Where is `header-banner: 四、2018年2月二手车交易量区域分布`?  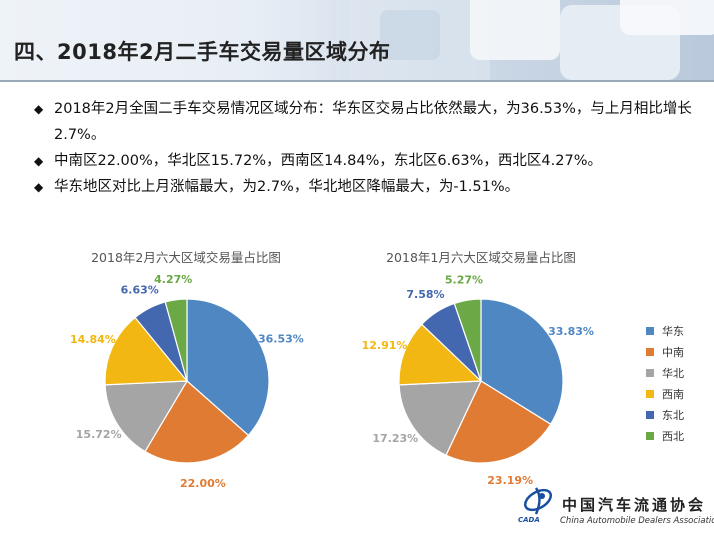 header-banner: 四、2018年2月二手车交易量区域分布 is located at coordinates (357, 40).